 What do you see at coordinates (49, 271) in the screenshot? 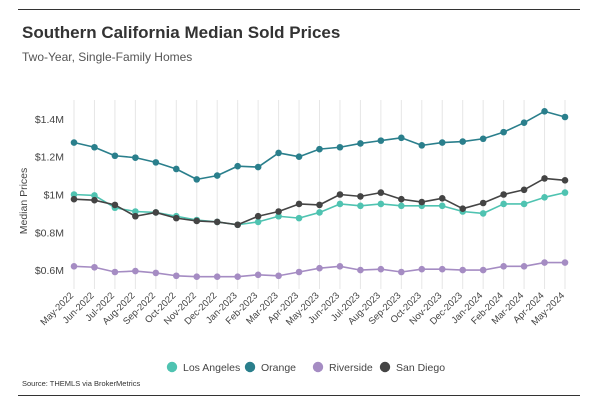
I see `y-tick-label: $0.6M` at bounding box center [49, 271].